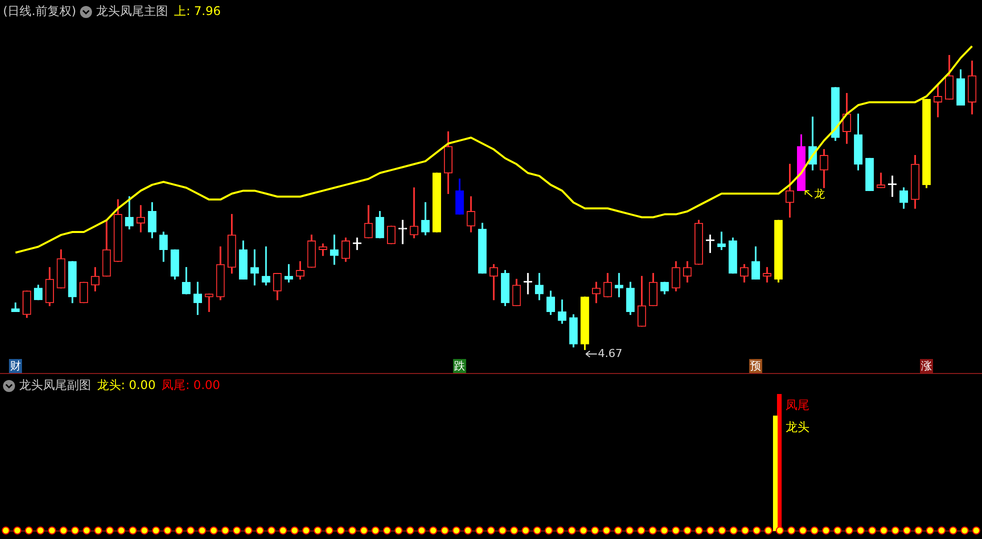 Image resolution: width=982 pixels, height=539 pixels. Describe the element at coordinates (820, 194) in the screenshot. I see `text: 龙` at that location.